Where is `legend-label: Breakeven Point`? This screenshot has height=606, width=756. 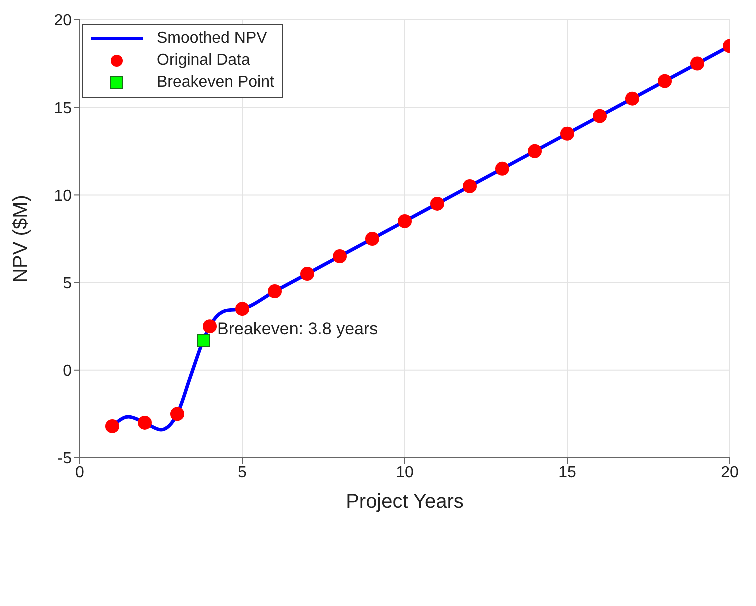
legend-label: Breakeven Point is located at coordinates (215, 83).